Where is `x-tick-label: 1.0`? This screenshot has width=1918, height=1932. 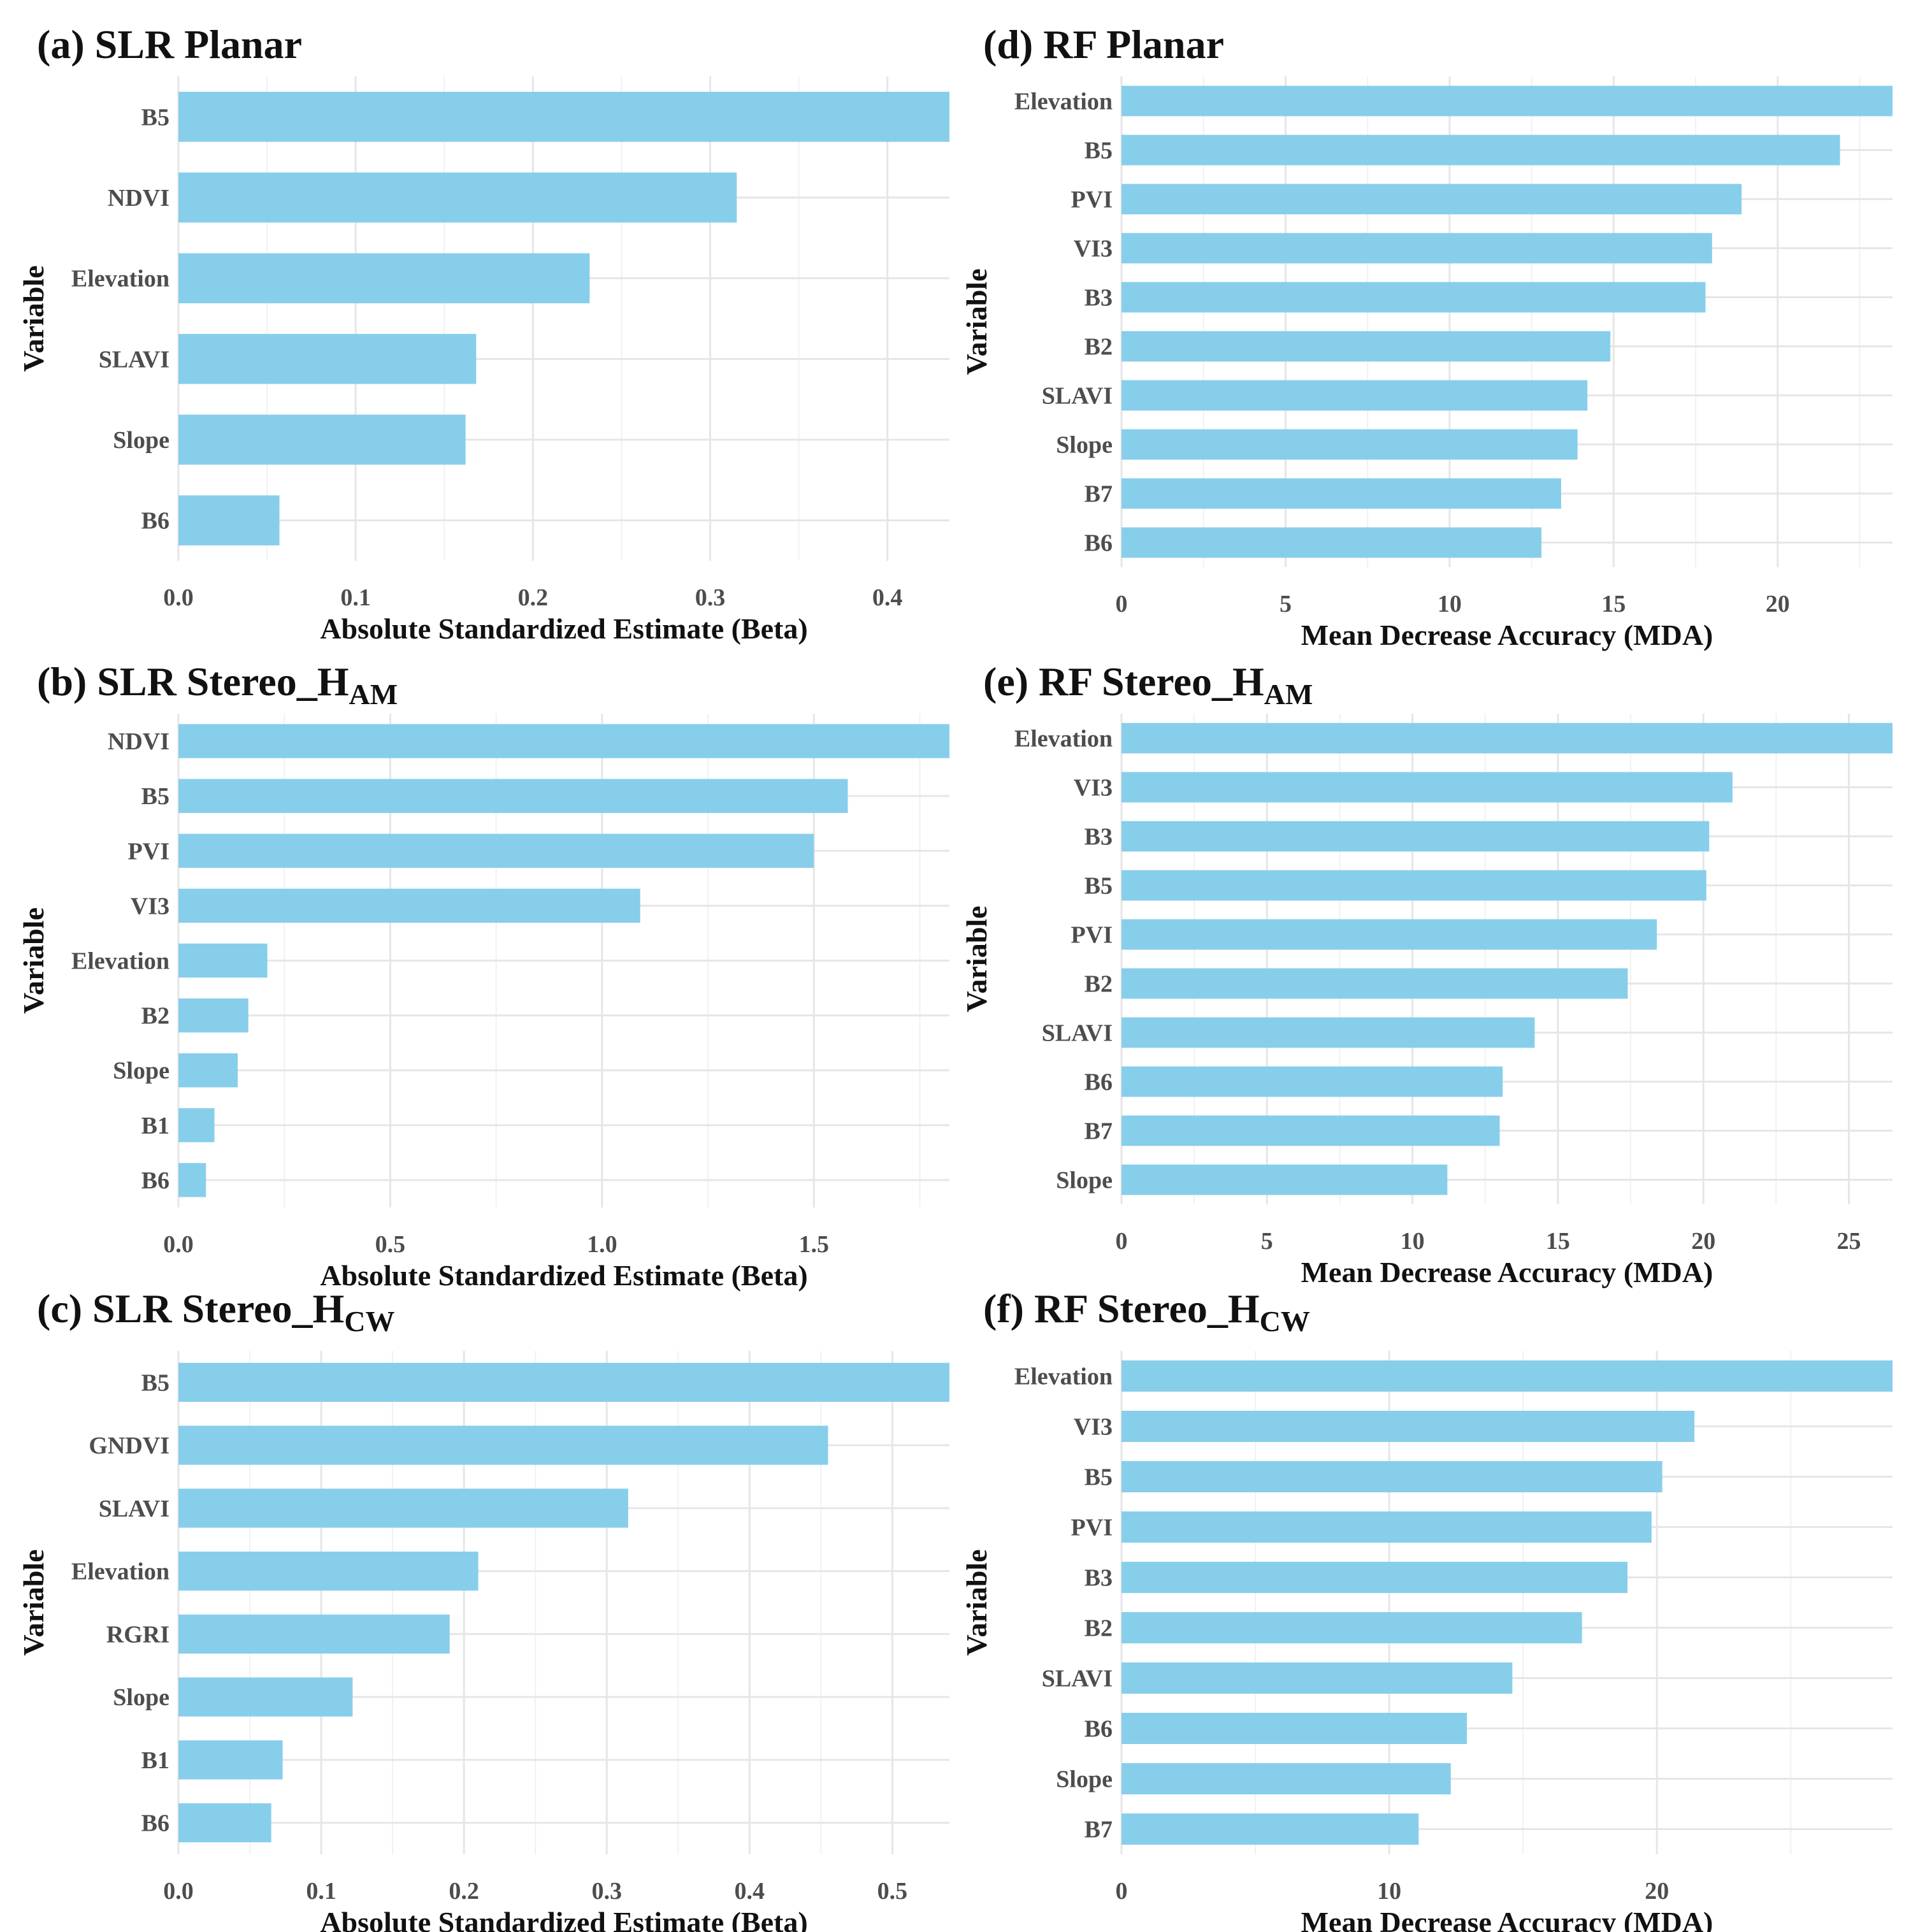
x-tick-label: 1.0 is located at coordinates (602, 1244).